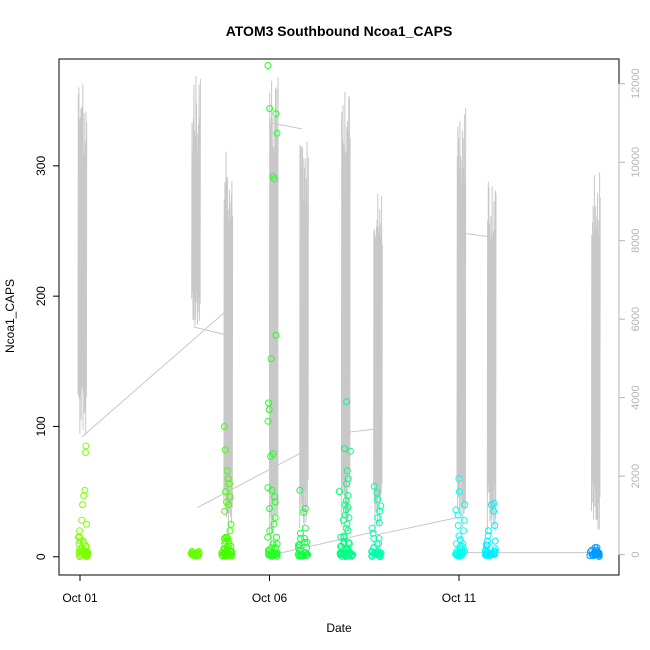 The image size is (650, 650). What do you see at coordinates (270, 598) in the screenshot?
I see `x-tick-label: Oct 06` at bounding box center [270, 598].